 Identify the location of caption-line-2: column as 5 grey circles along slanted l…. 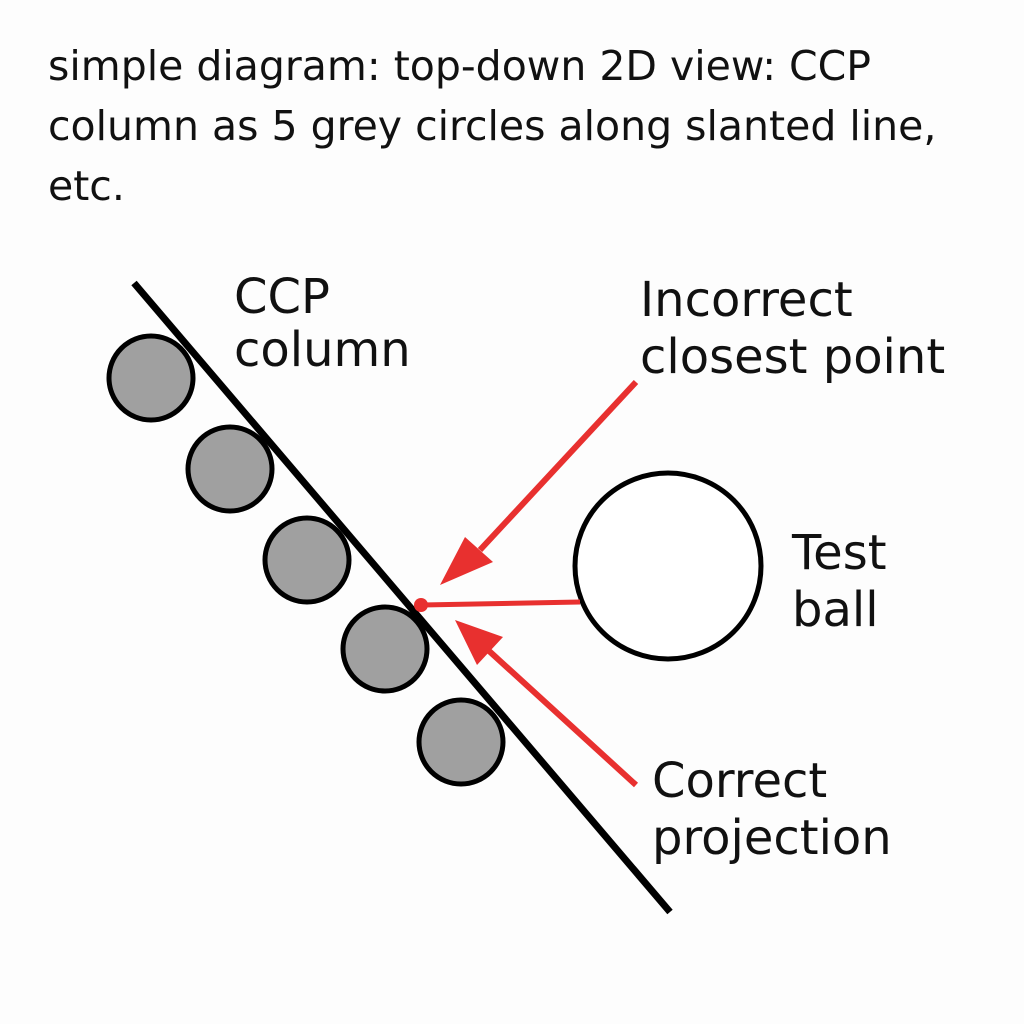
(492, 126).